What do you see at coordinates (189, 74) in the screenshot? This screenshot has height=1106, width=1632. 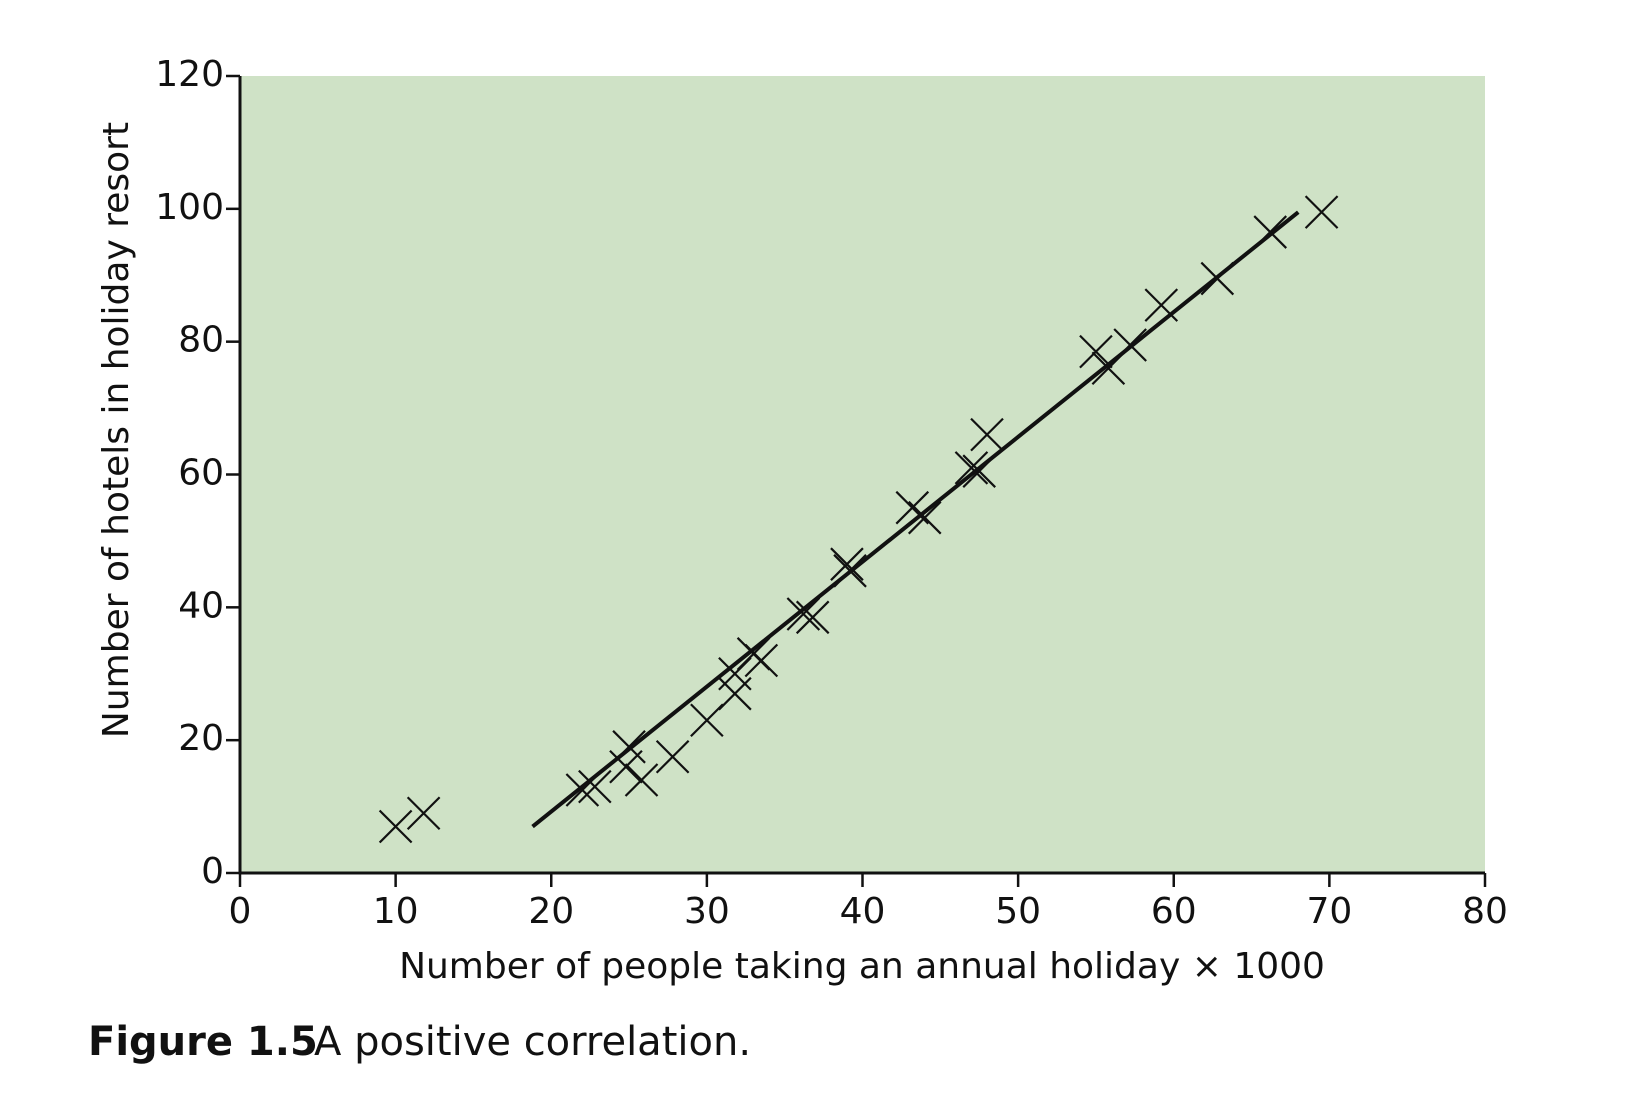 I see `y-tick-label: 120` at bounding box center [189, 74].